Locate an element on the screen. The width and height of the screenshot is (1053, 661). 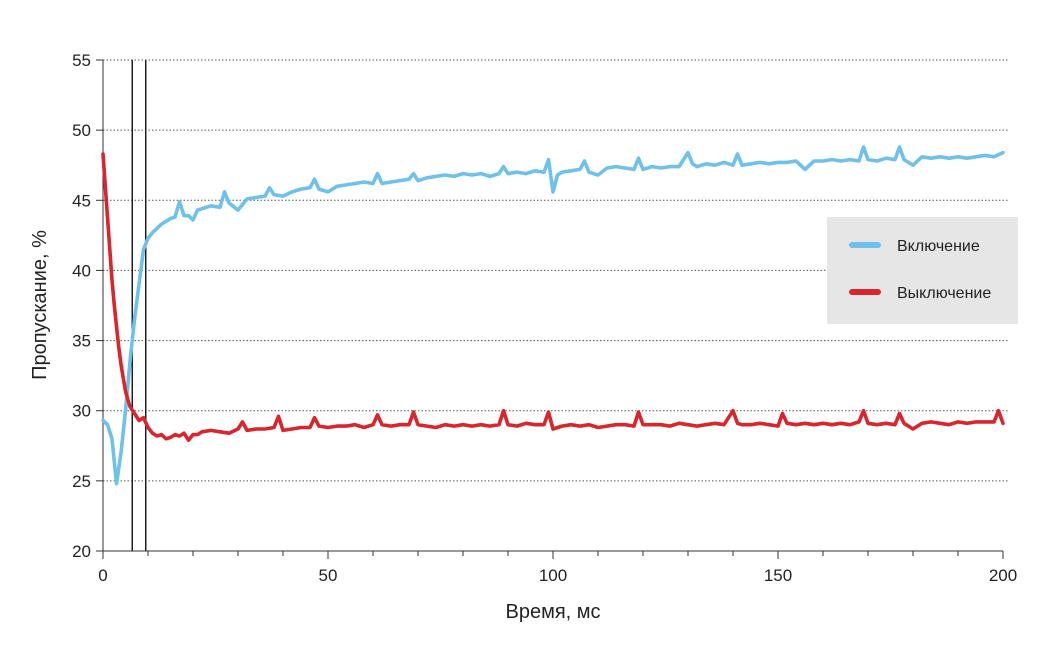
y-tick-label: 55 is located at coordinates (81, 60).